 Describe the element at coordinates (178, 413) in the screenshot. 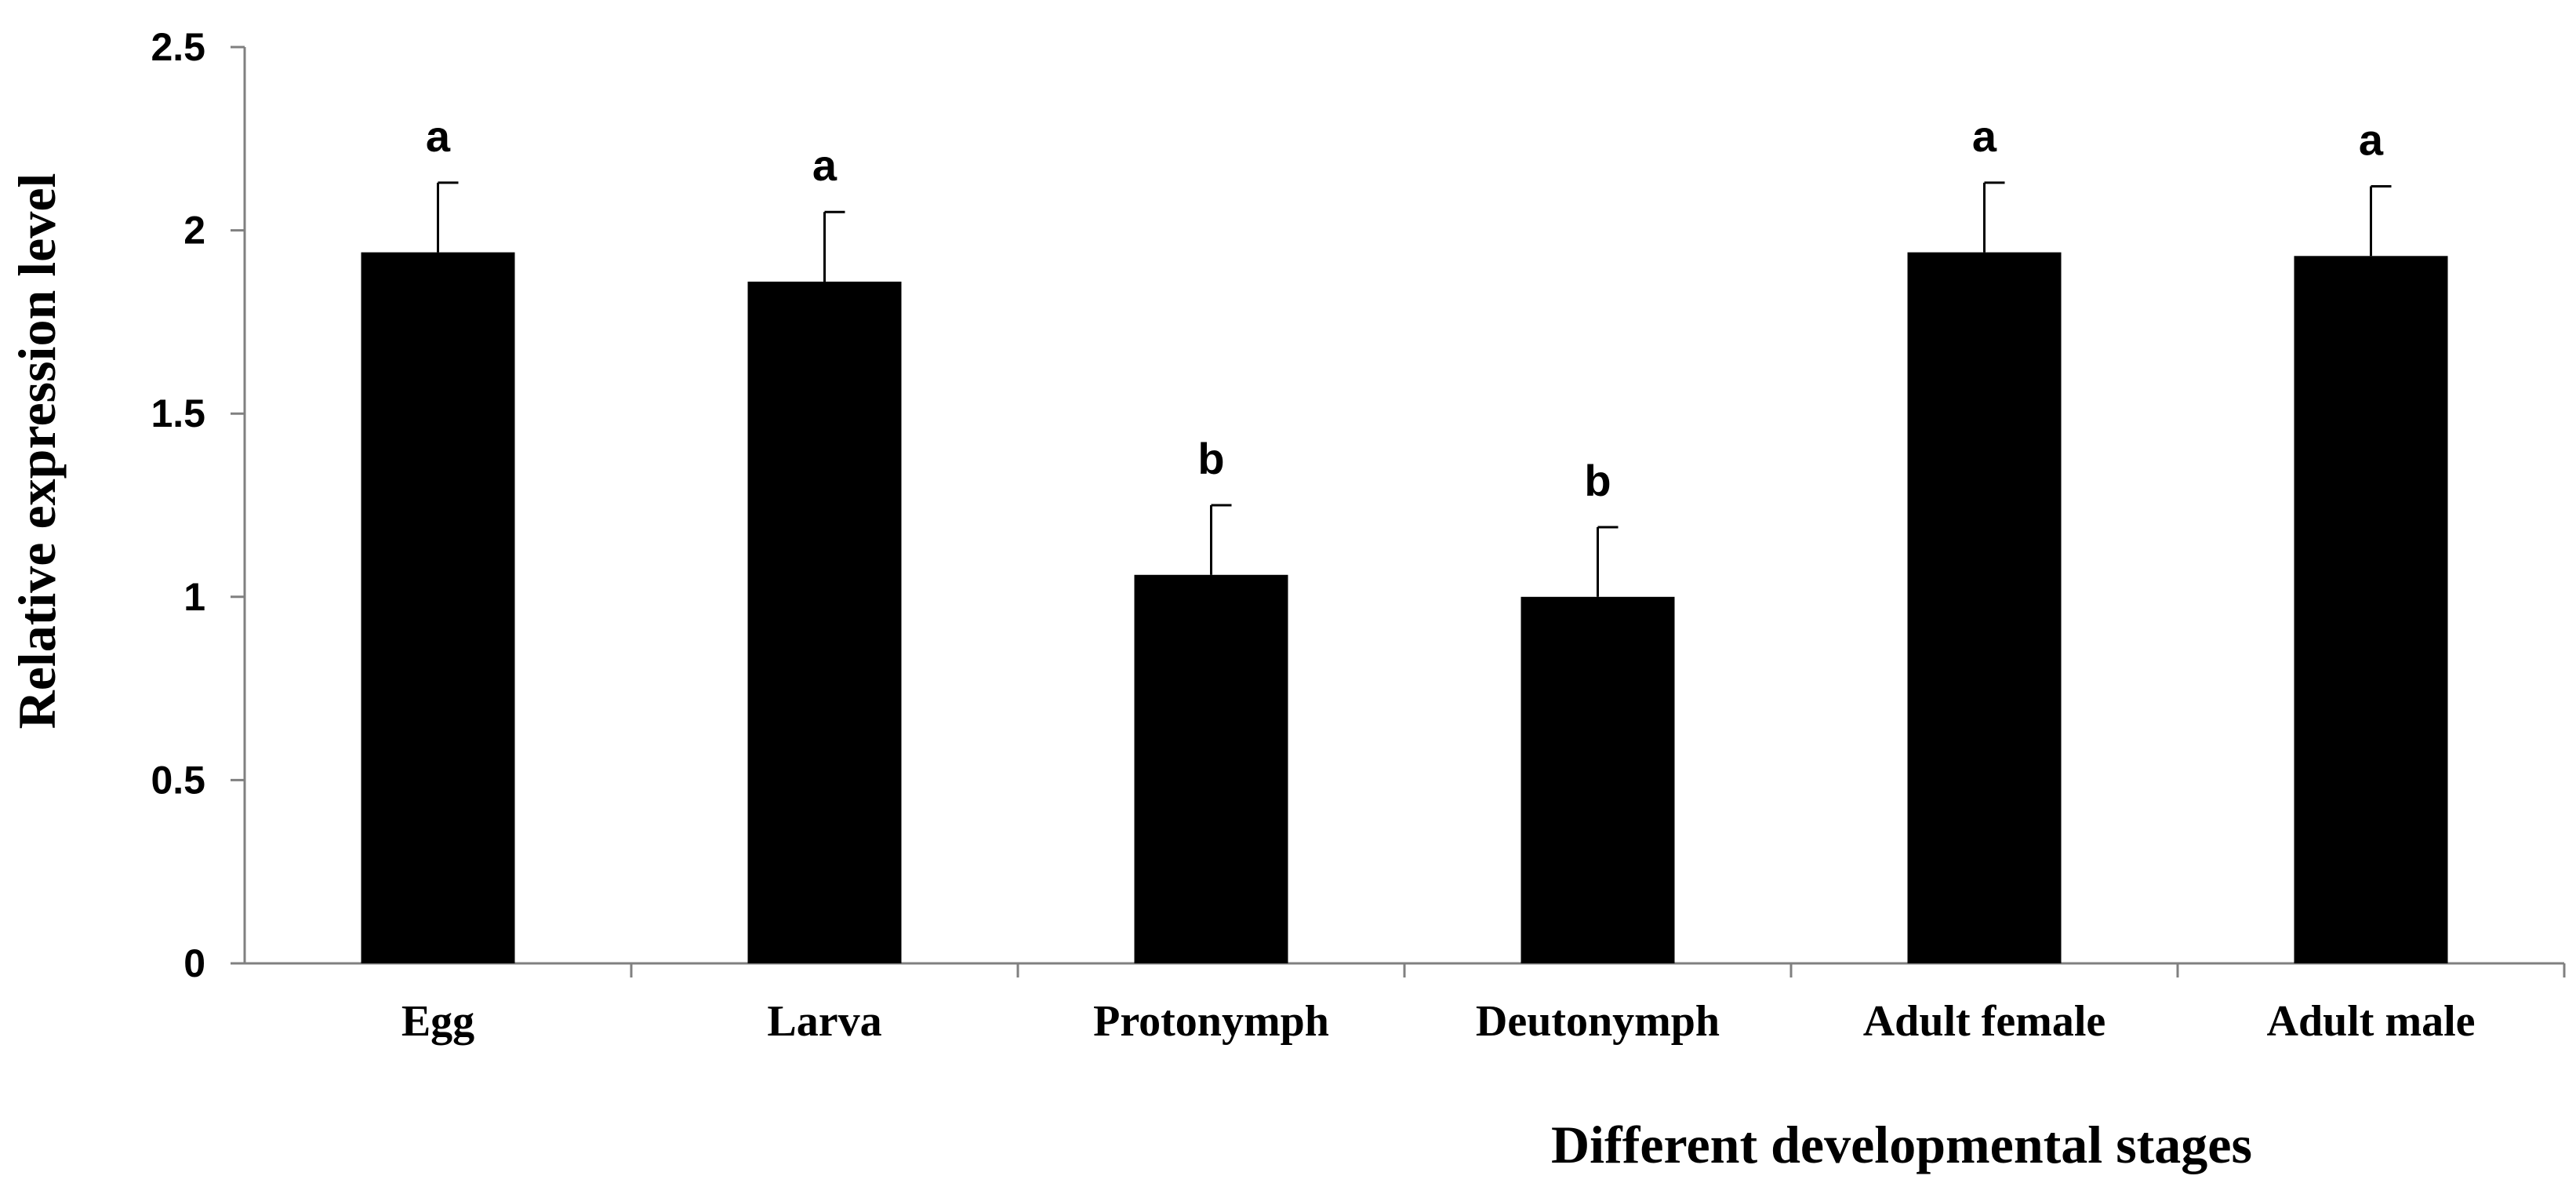

I see `y-tick-label: 1.5` at that location.